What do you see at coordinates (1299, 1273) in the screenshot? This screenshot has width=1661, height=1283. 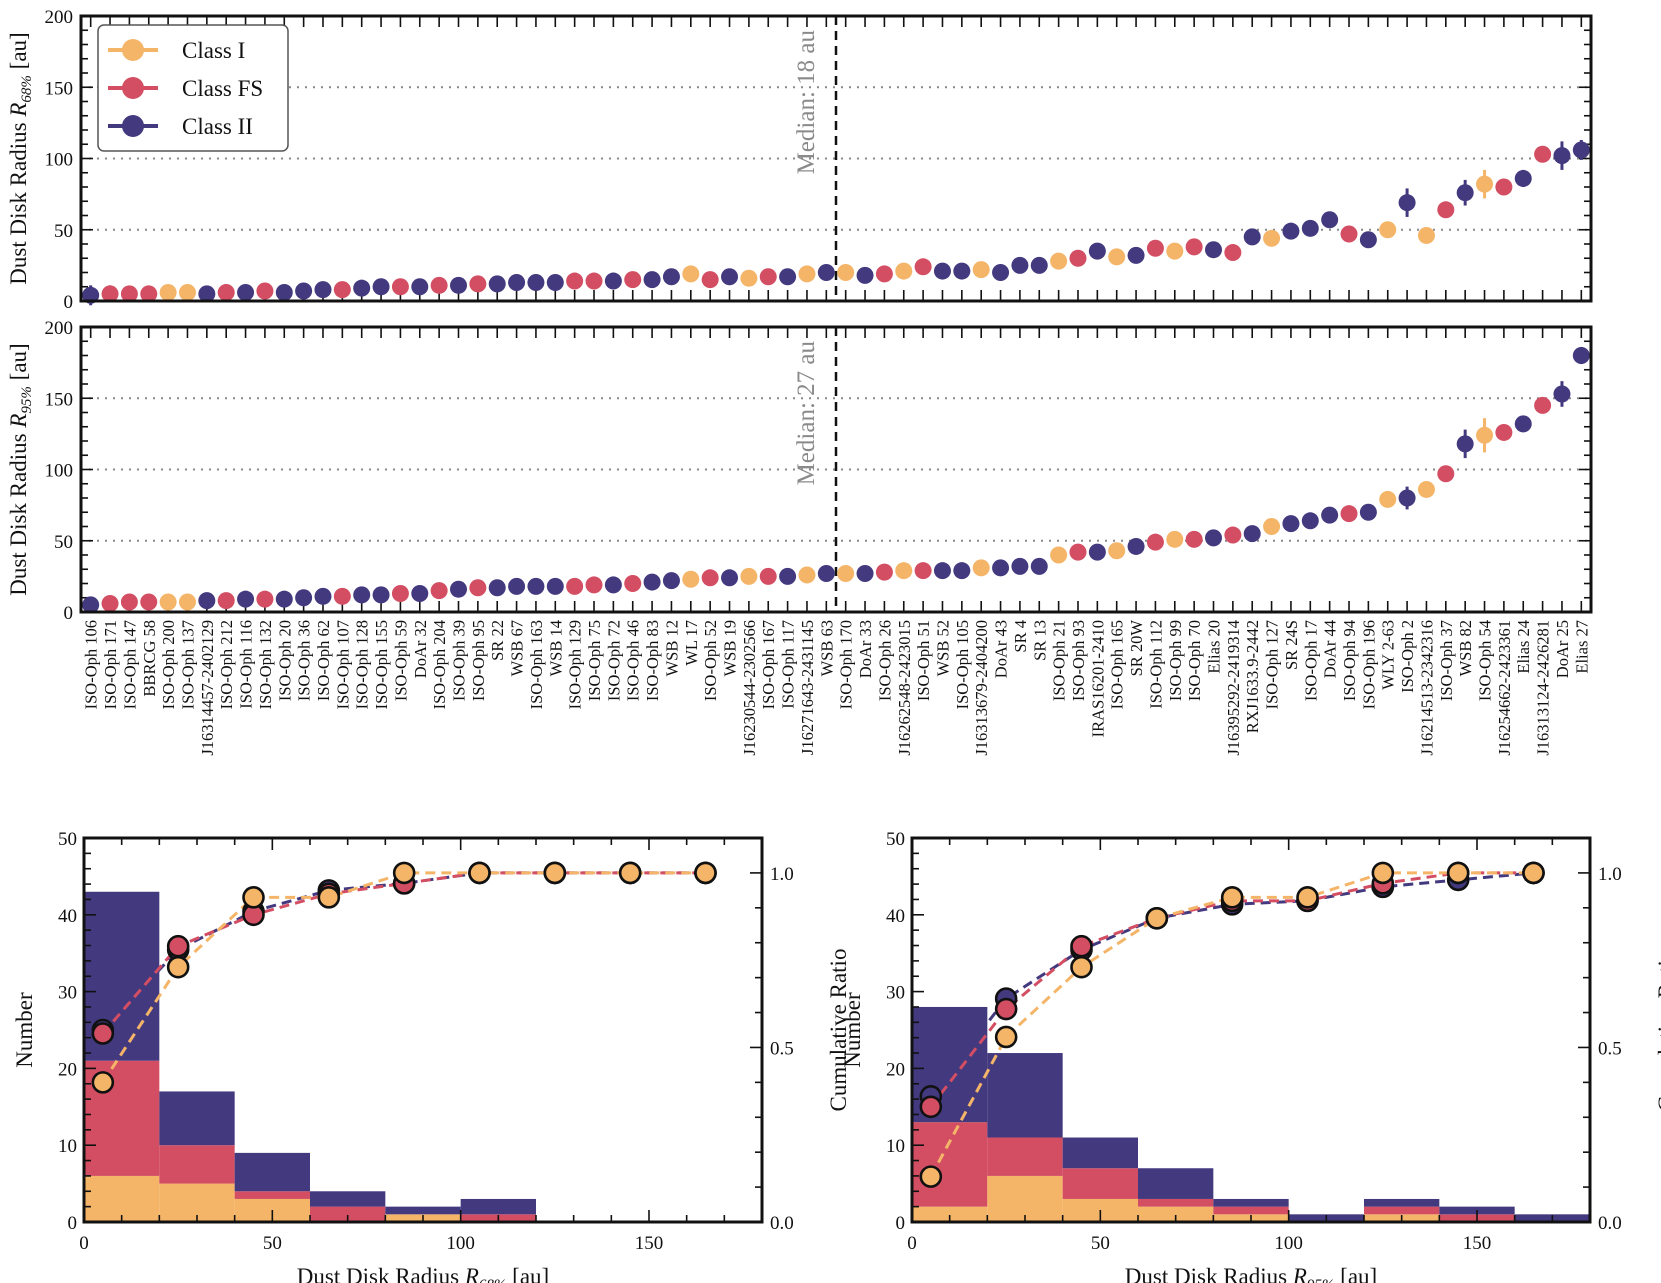 I see `x-axis-title-var: R` at bounding box center [1299, 1273].